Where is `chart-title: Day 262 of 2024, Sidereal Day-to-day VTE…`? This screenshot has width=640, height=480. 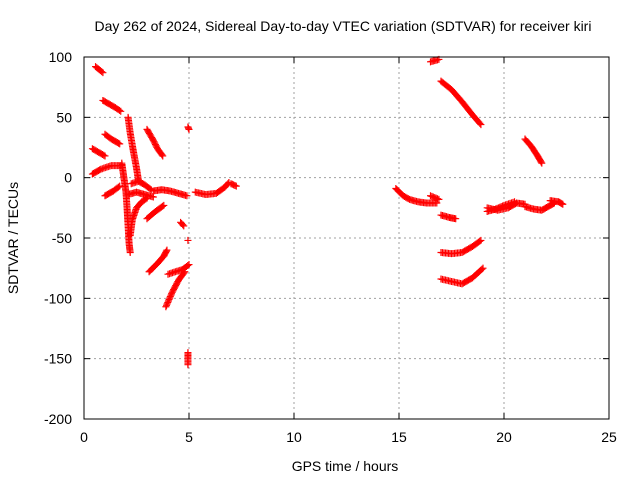 chart-title: Day 262 of 2024, Sidereal Day-to-day VTE… is located at coordinates (343, 26).